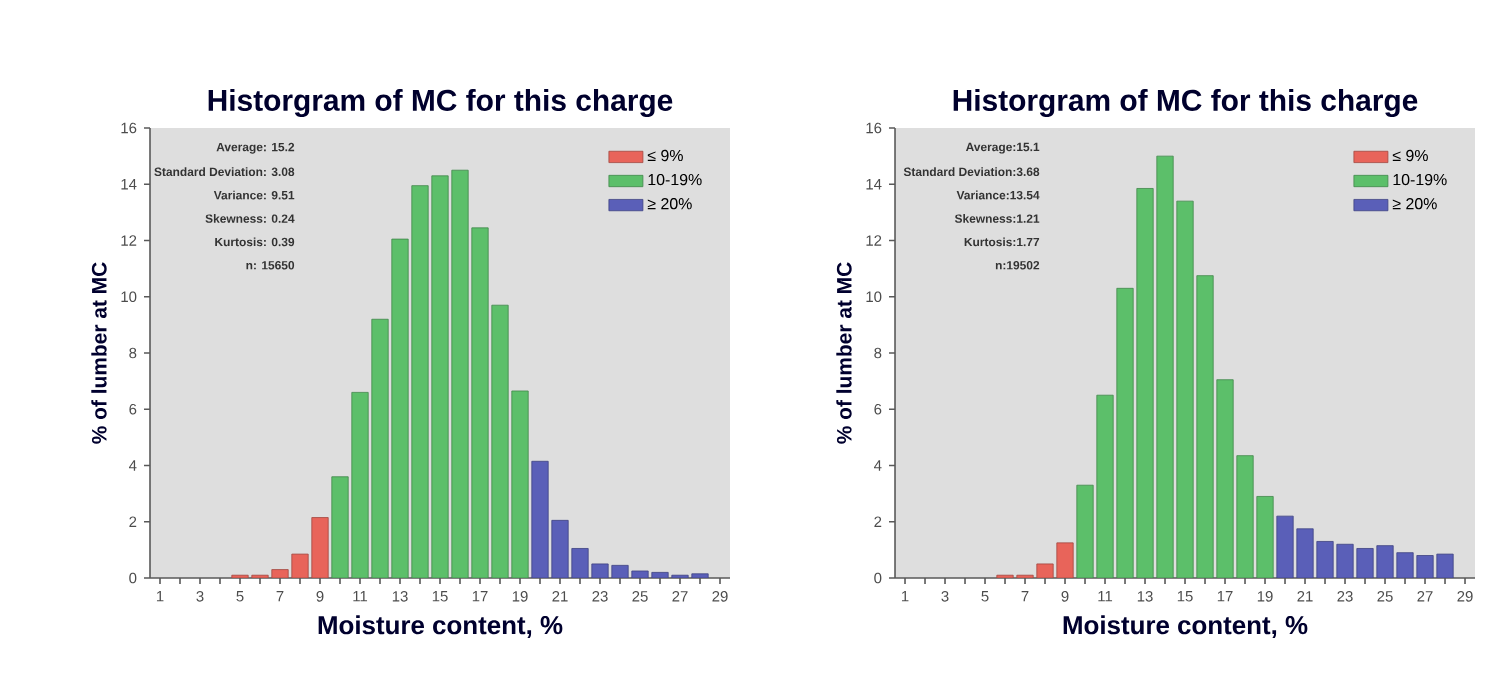  Describe the element at coordinates (250, 218) in the screenshot. I see `annotation: Skewness: 0.24` at that location.